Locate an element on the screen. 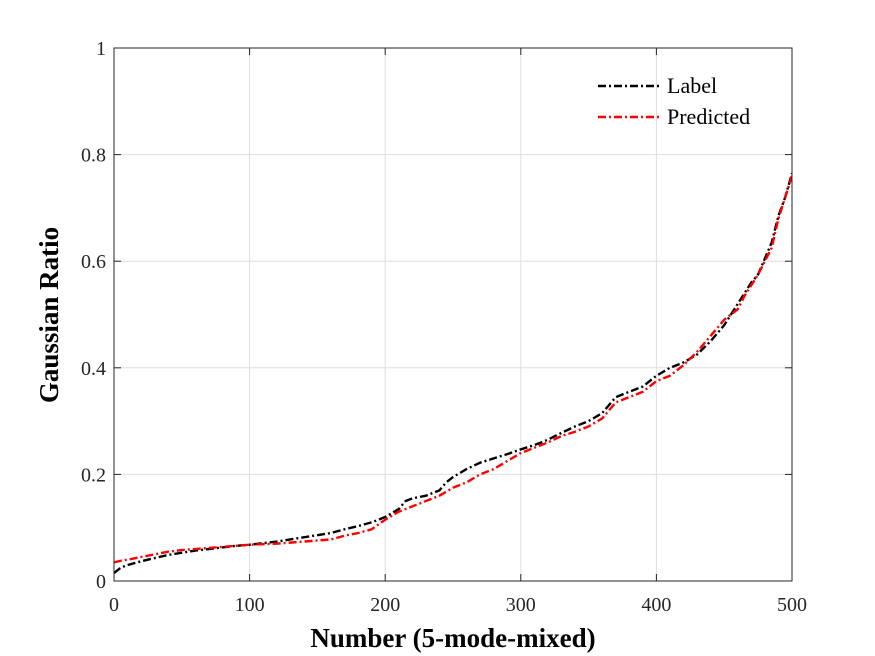 The image size is (875, 656). x-tick-label: 100 is located at coordinates (250, 605).